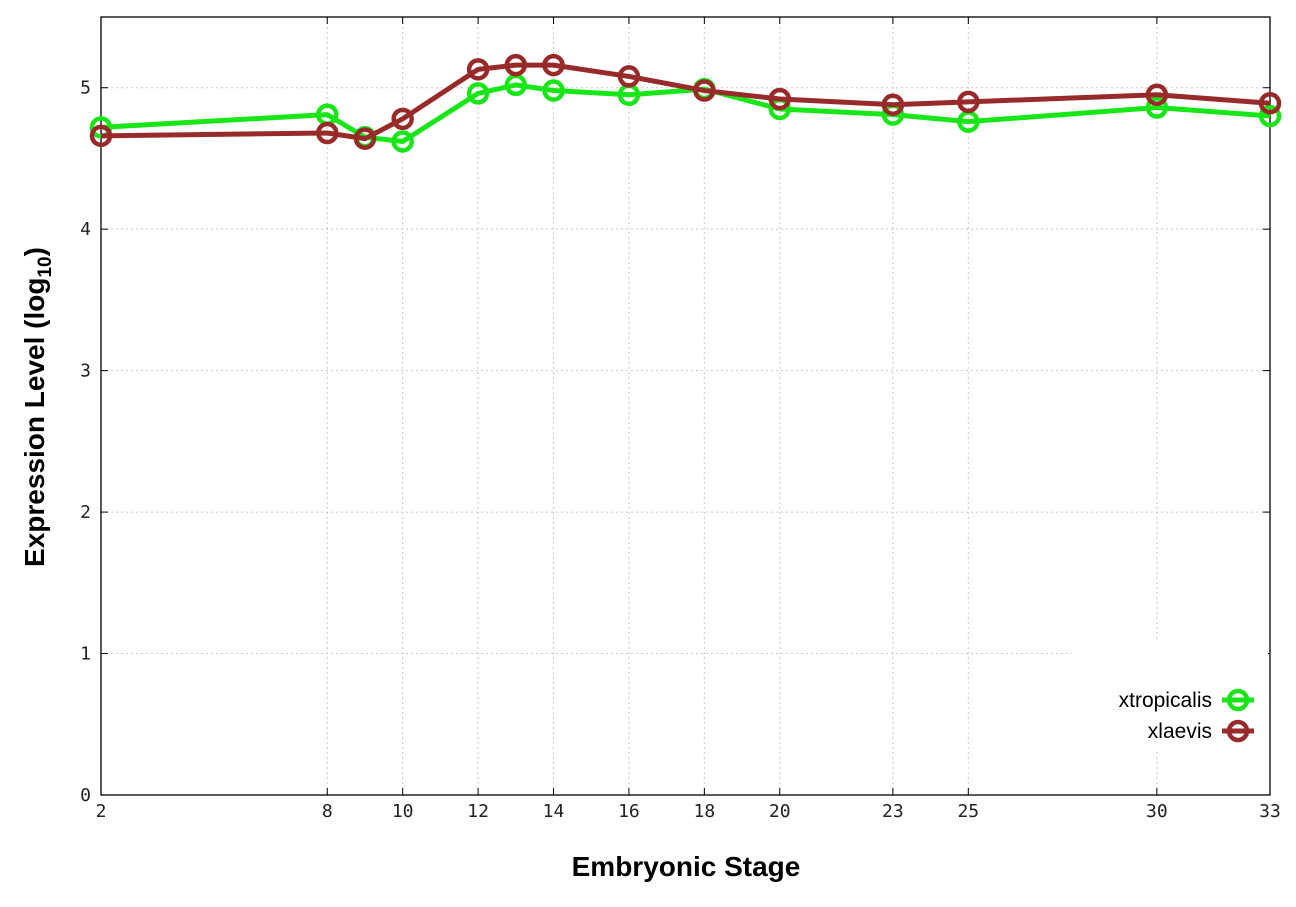  Describe the element at coordinates (554, 811) in the screenshot. I see `x-tick-label: 14` at that location.